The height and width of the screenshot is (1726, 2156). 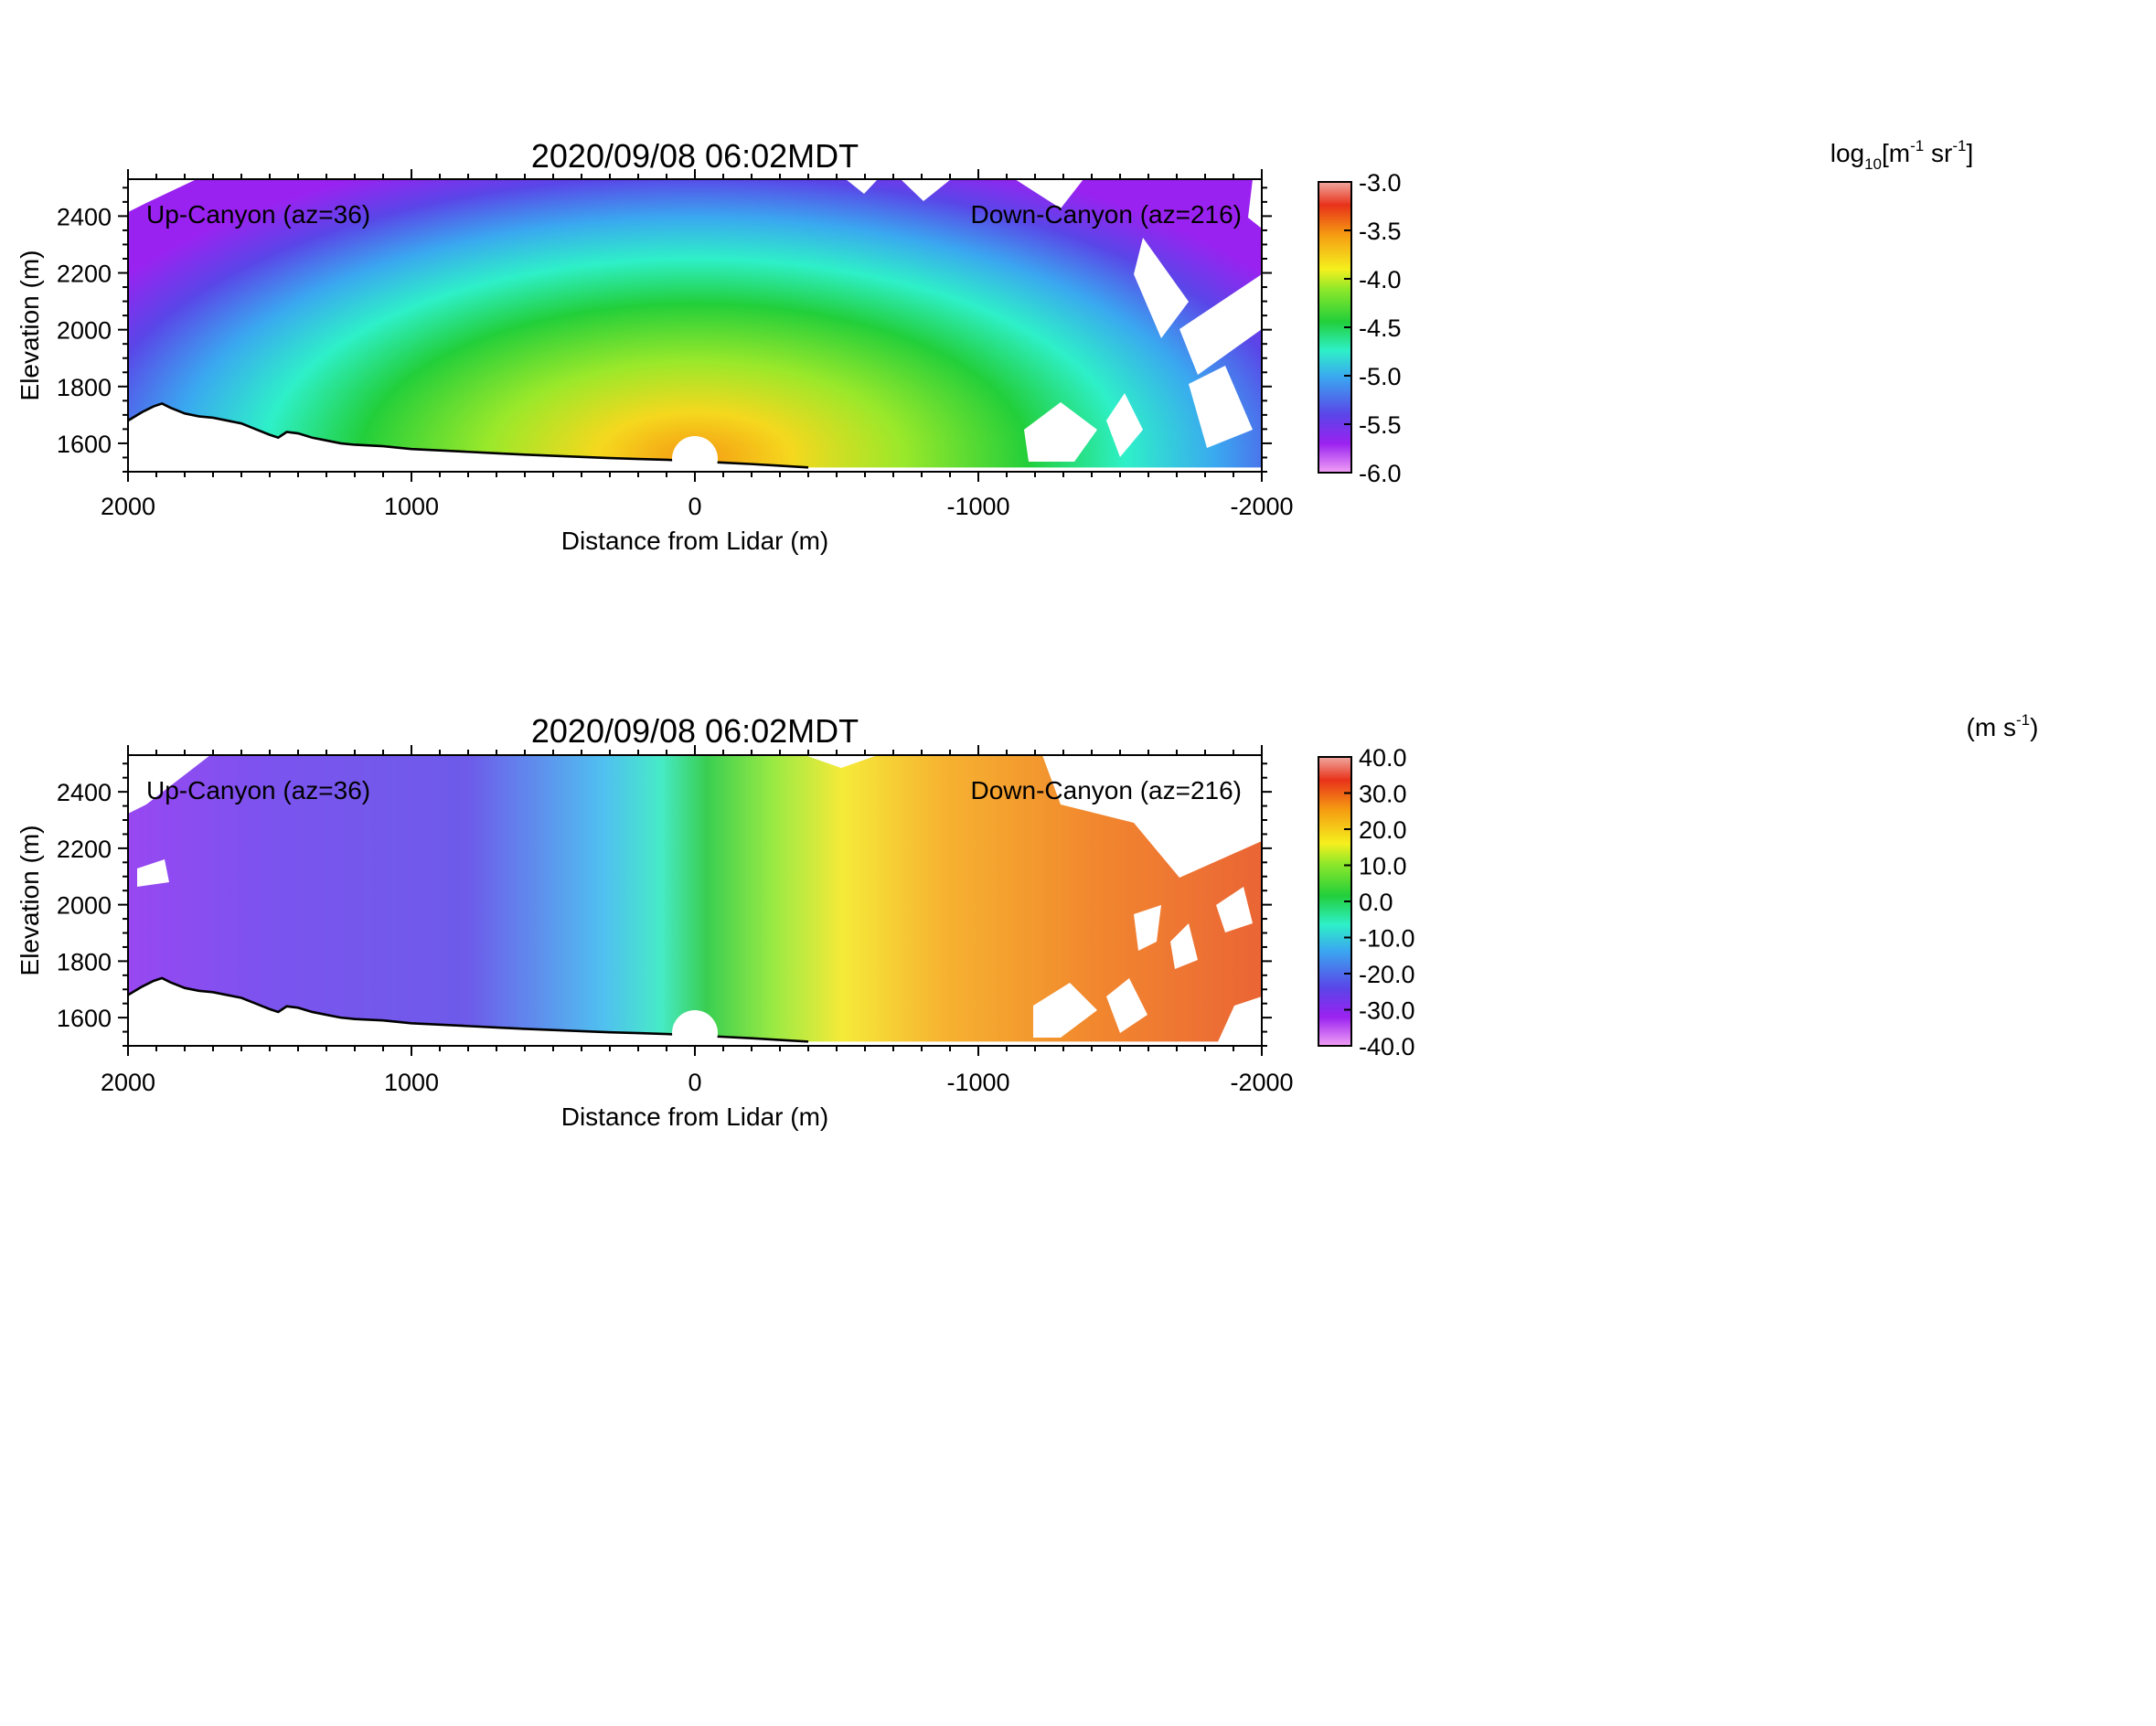 I want to click on colorbar-tick-label: 40.0, so click(x=1383, y=758).